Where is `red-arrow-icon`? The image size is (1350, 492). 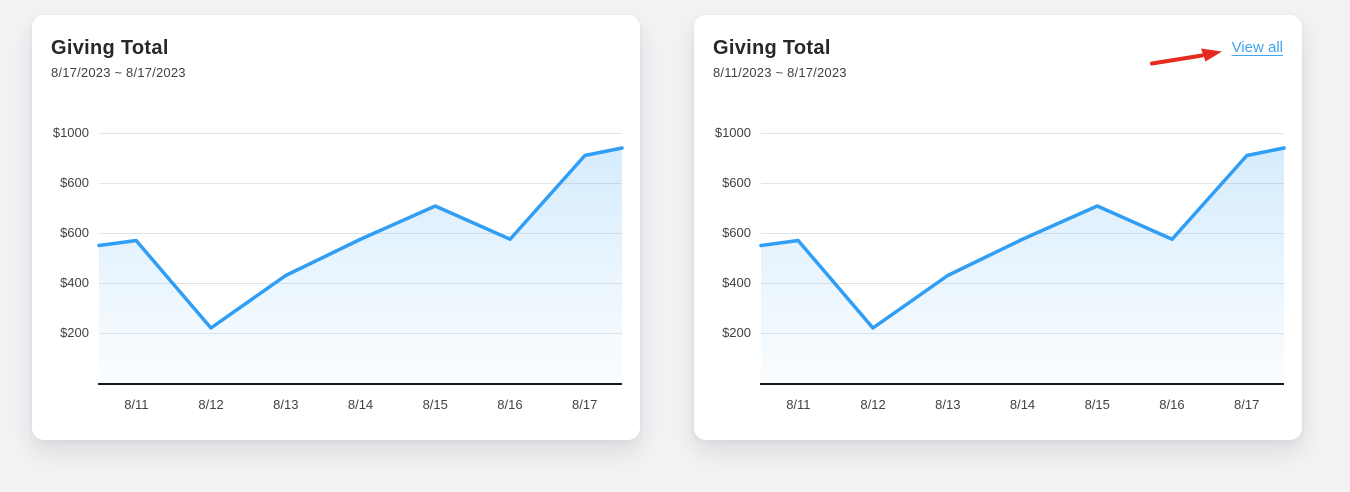
red-arrow-icon is located at coordinates (1186, 57).